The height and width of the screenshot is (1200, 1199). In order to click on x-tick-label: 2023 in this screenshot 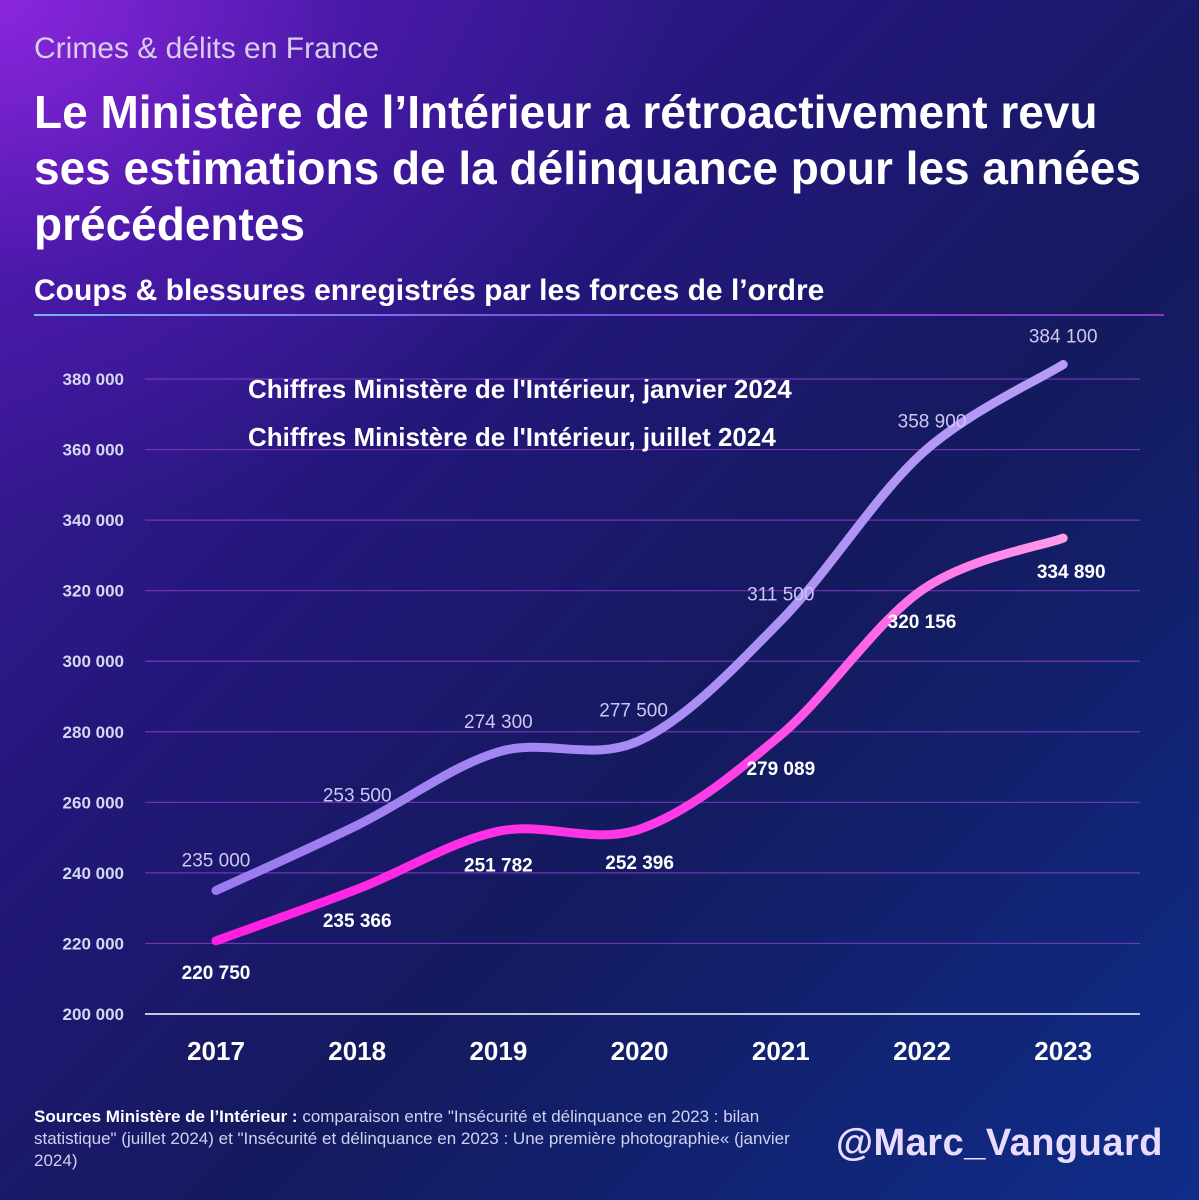, I will do `click(1063, 1051)`.